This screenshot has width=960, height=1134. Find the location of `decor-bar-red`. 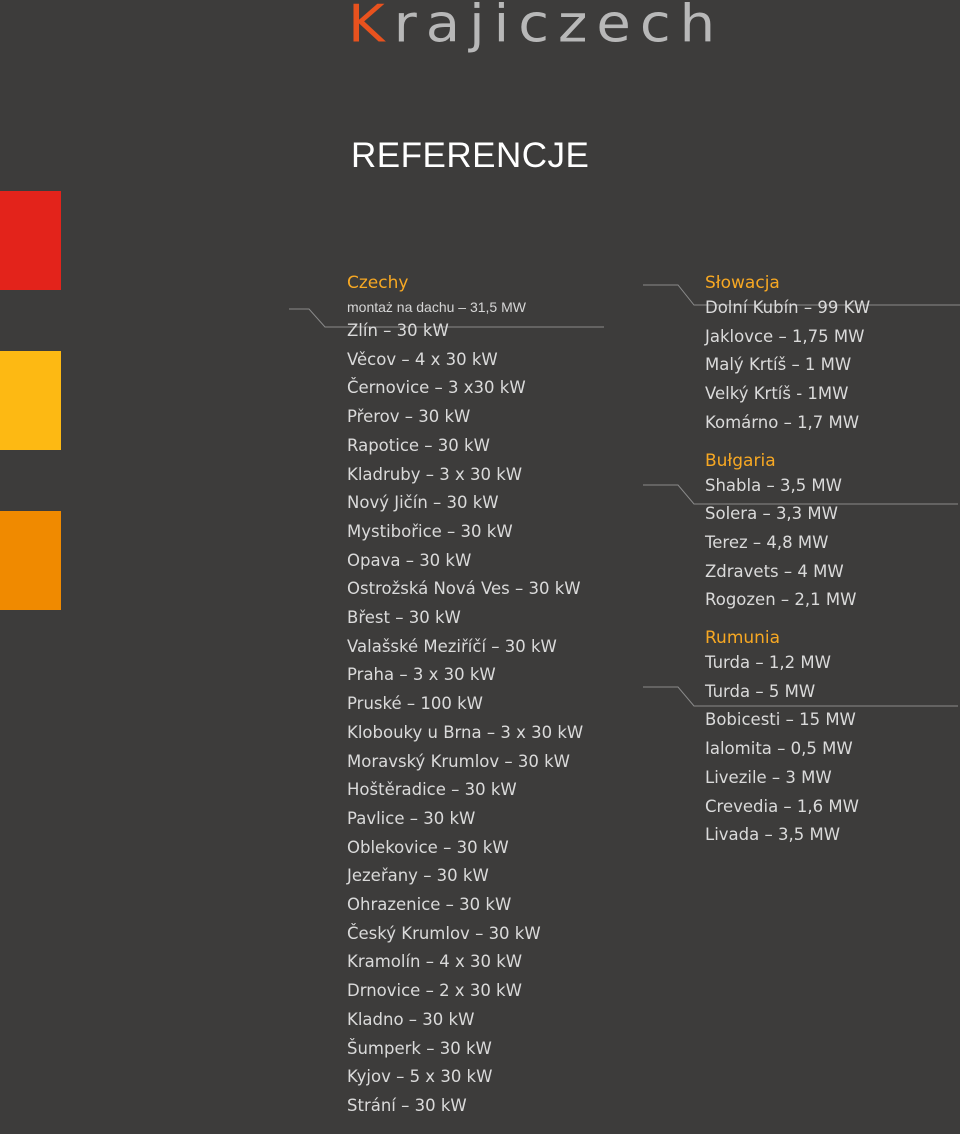

decor-bar-red is located at coordinates (30, 240).